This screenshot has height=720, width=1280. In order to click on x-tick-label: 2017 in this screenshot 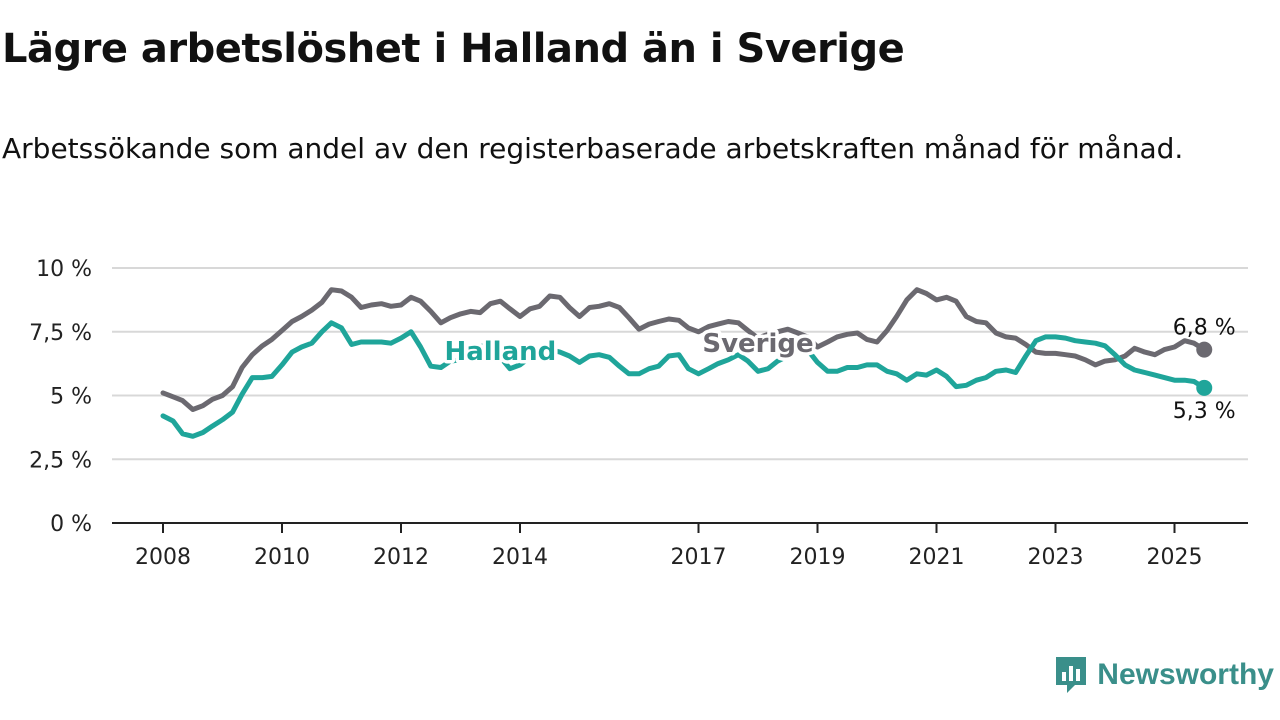, I will do `click(699, 557)`.